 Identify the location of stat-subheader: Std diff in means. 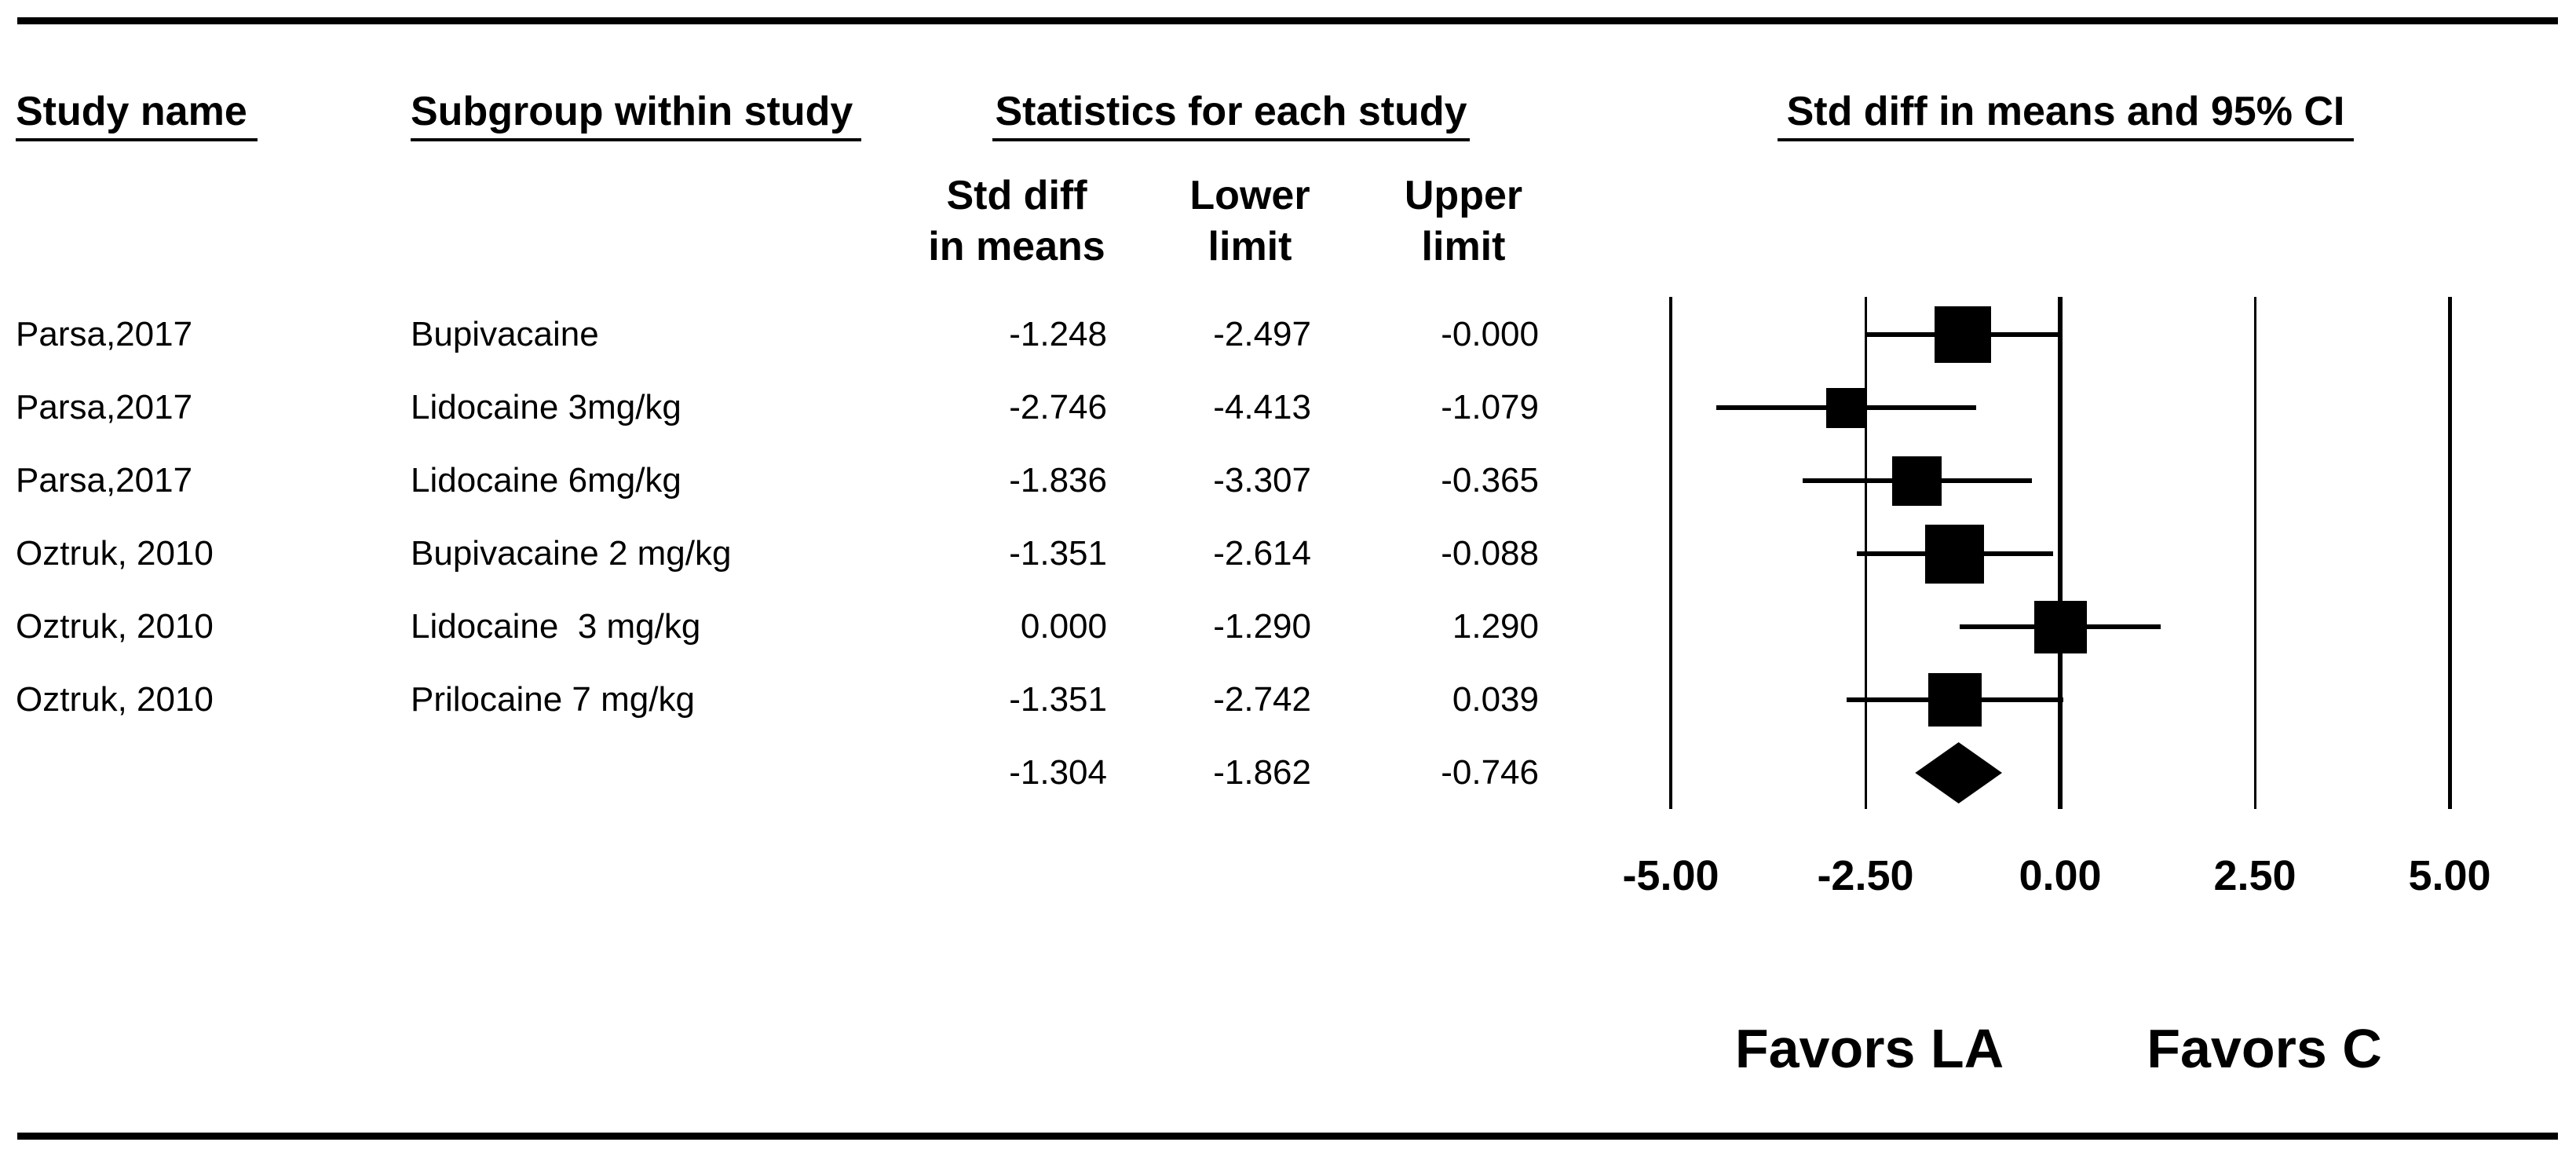
(1016, 221).